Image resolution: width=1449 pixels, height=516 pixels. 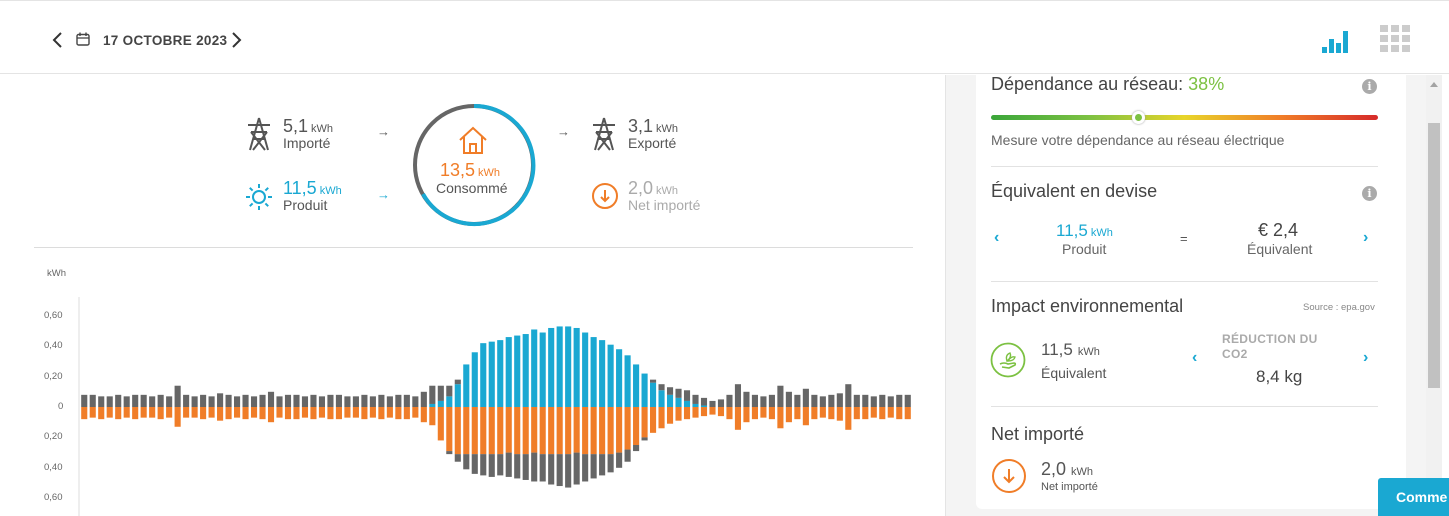 I want to click on chevron-right-icon, so click(x=236, y=40).